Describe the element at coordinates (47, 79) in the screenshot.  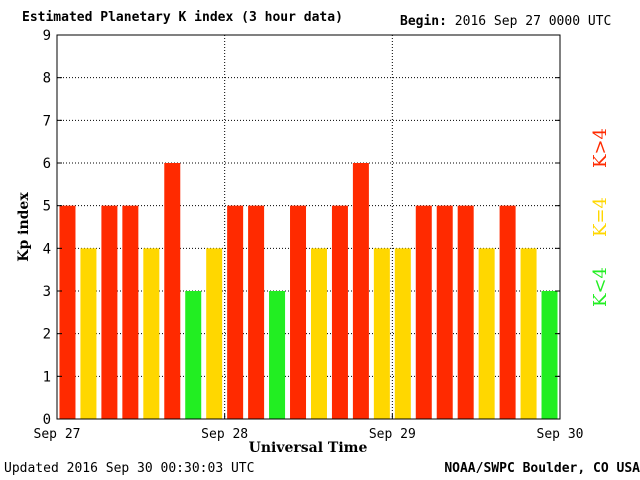
I see `y-tick-label: 8` at that location.